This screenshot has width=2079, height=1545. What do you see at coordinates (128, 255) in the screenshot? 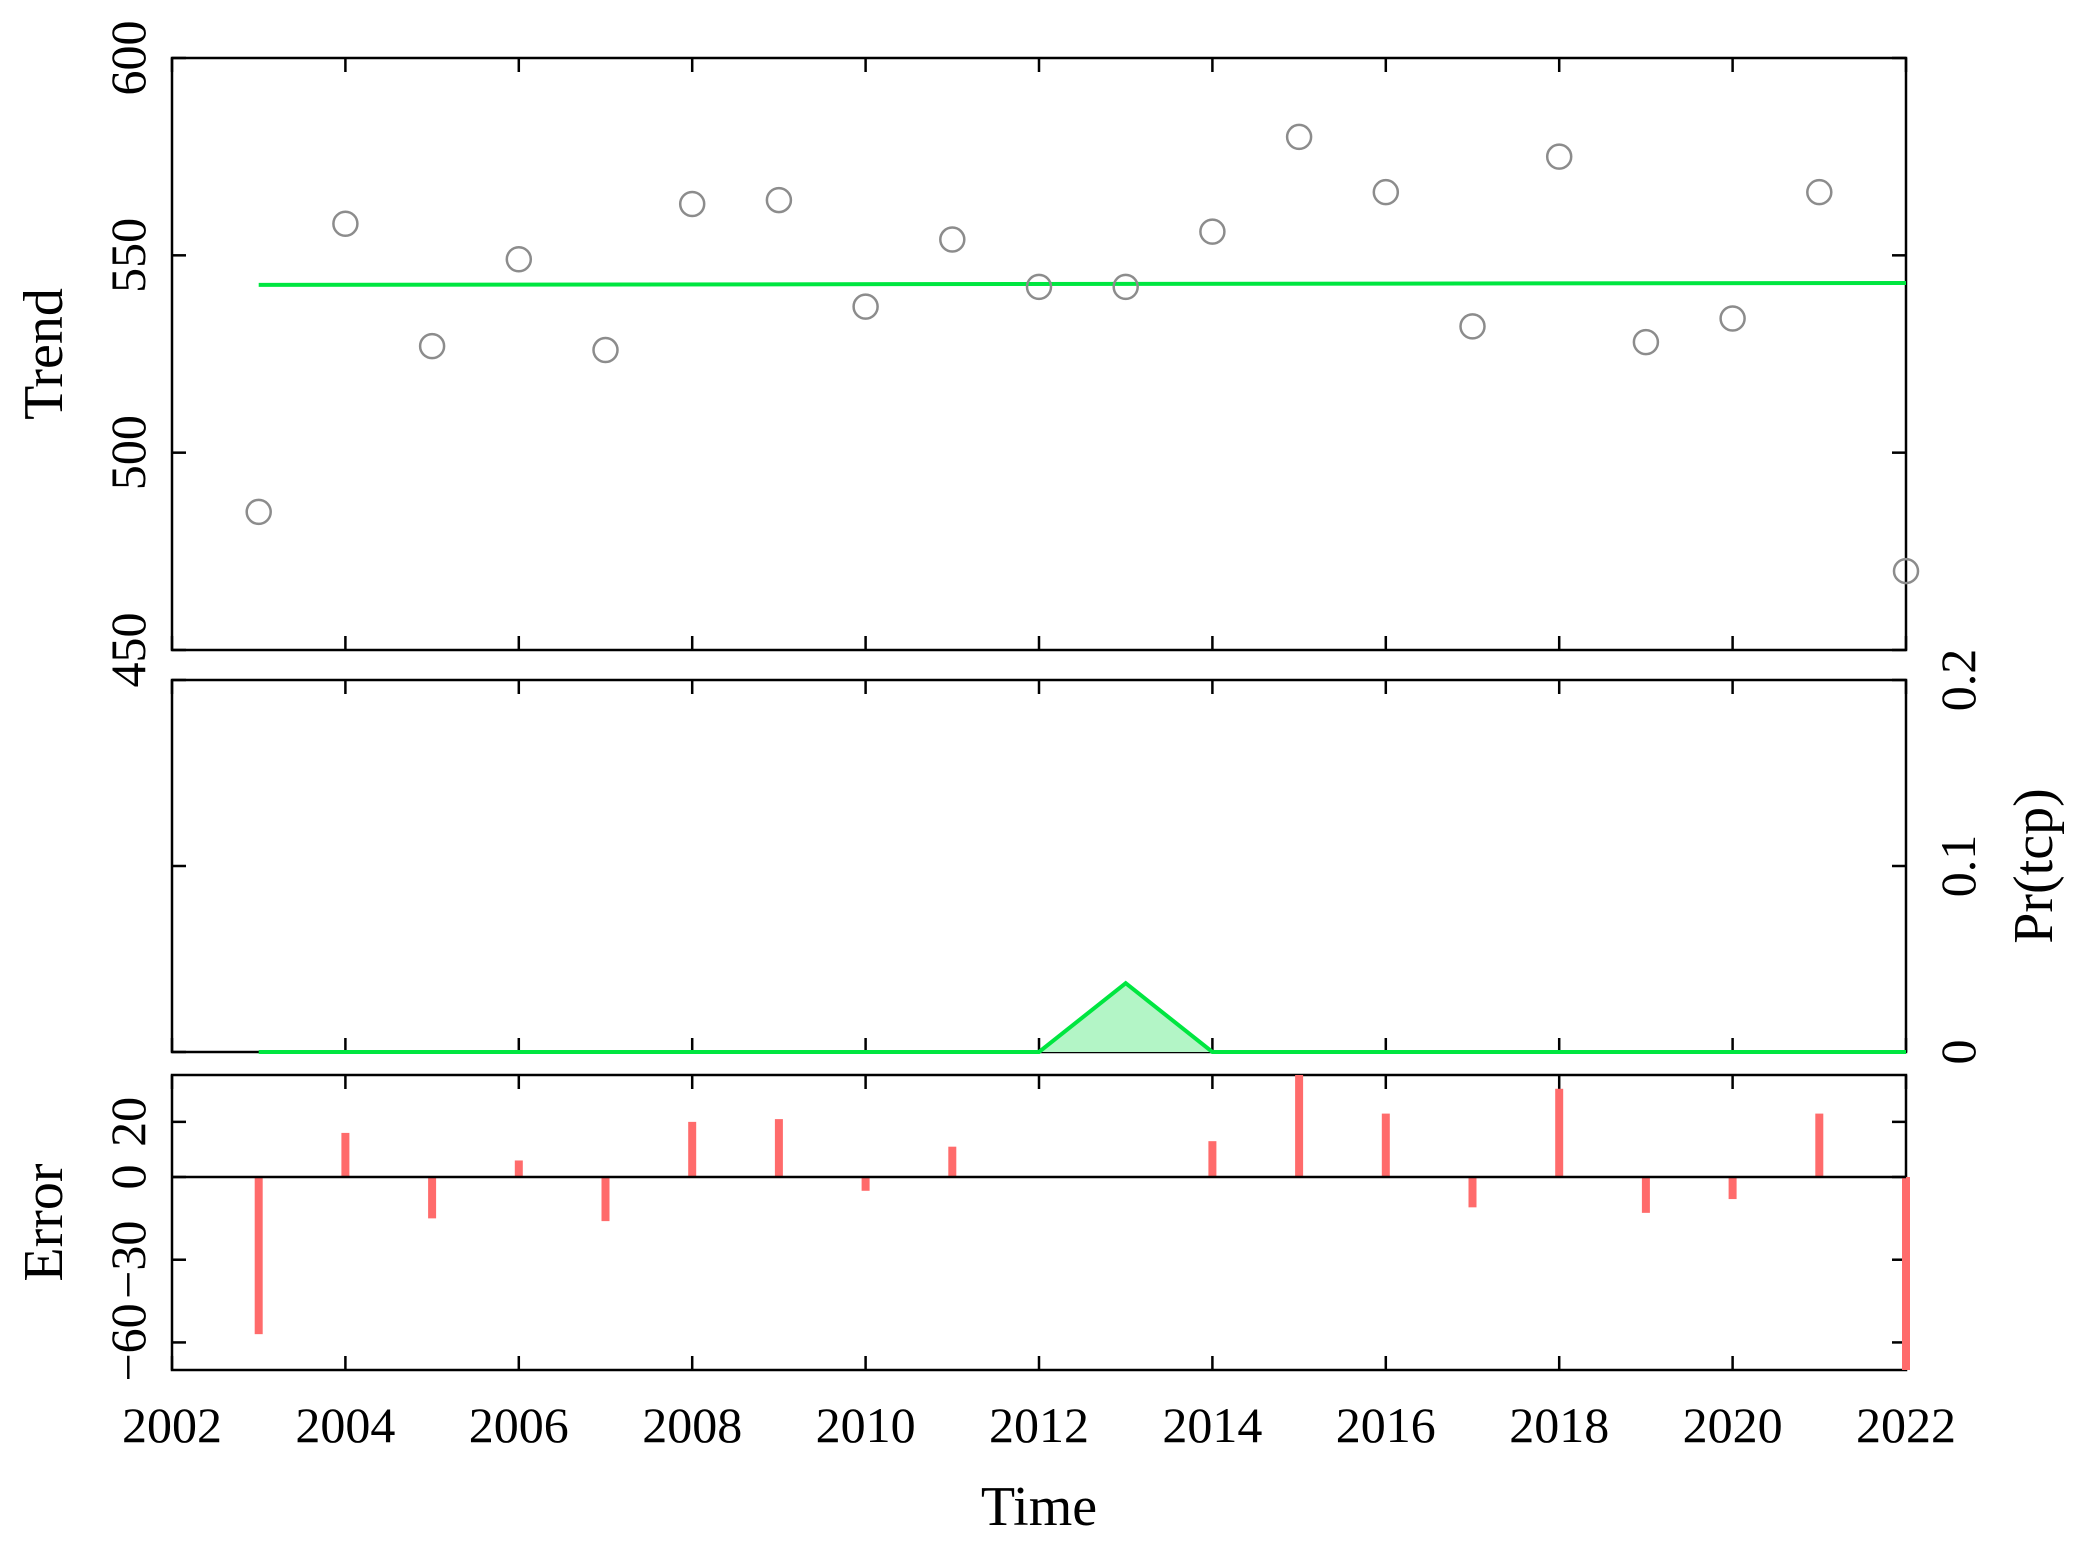
I see `trend-ytick-label: 550` at bounding box center [128, 255].